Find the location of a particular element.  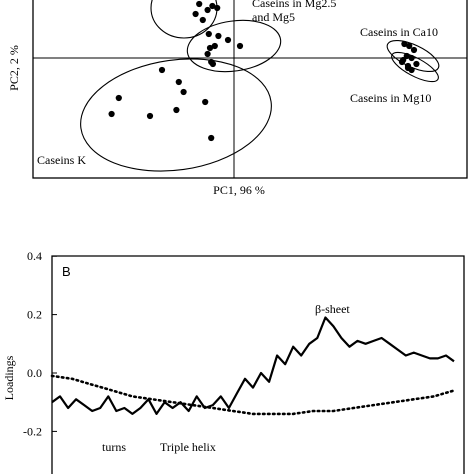

y-axis-ticks: 0.4 0.2 0.0 -0.2 is located at coordinates (40, 343).